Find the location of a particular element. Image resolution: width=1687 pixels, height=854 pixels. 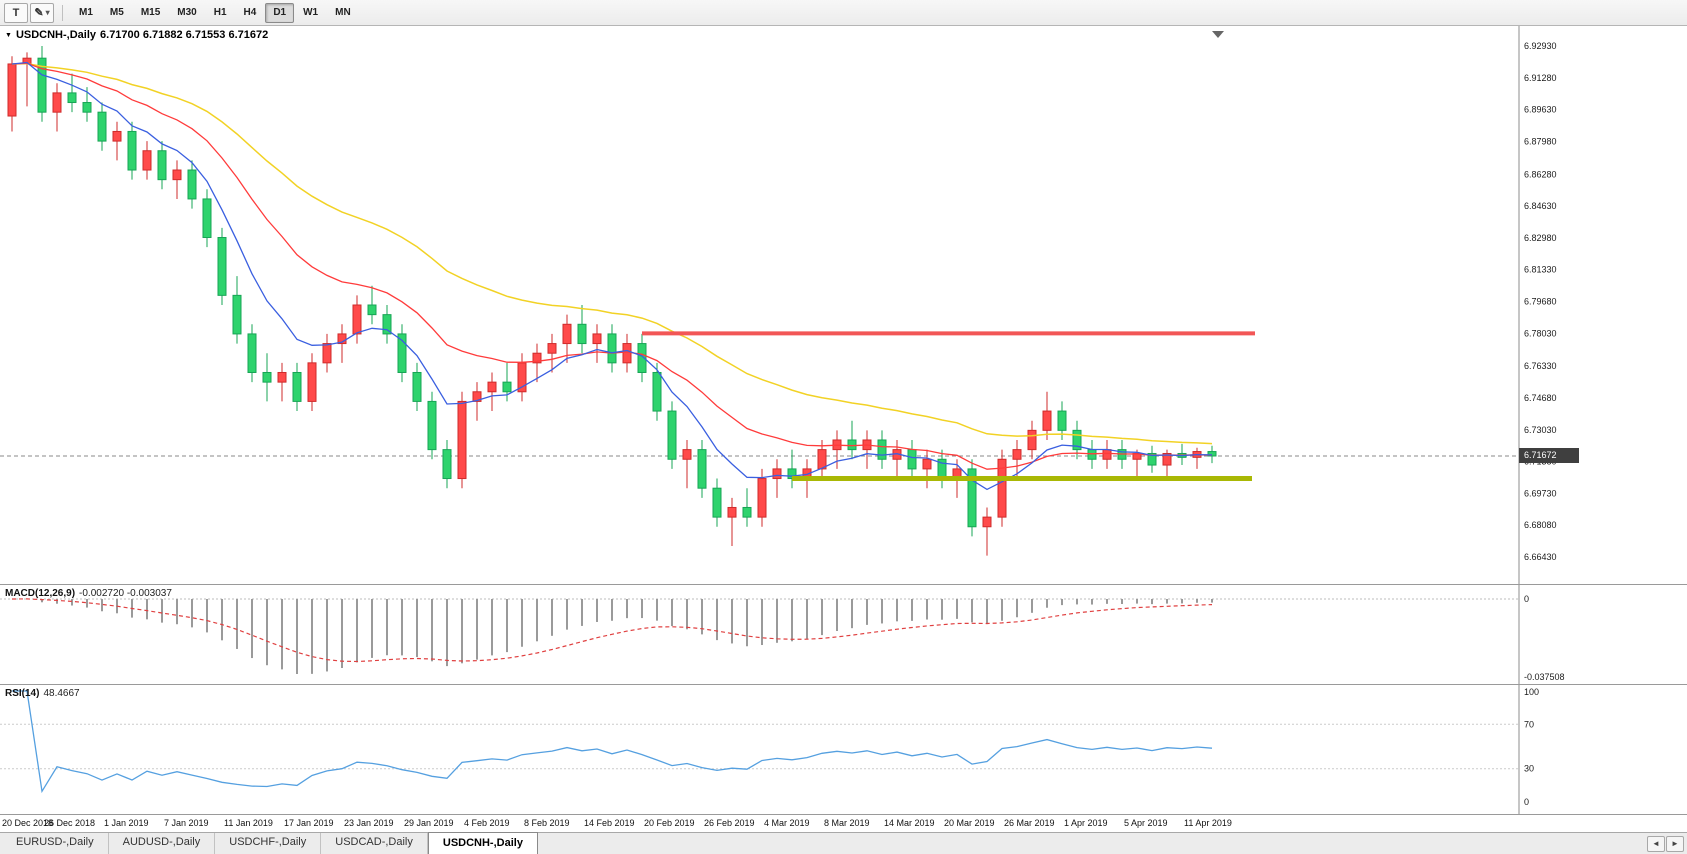

date-axis-label: 17 Jan 2019 is located at coordinates (309, 823).